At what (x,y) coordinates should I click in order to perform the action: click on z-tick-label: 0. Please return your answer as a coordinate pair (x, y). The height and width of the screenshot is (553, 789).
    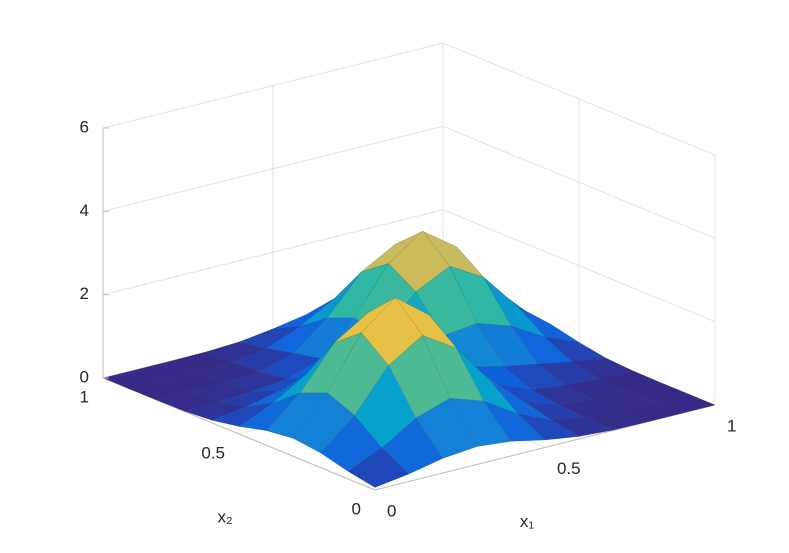
    Looking at the image, I should click on (84, 376).